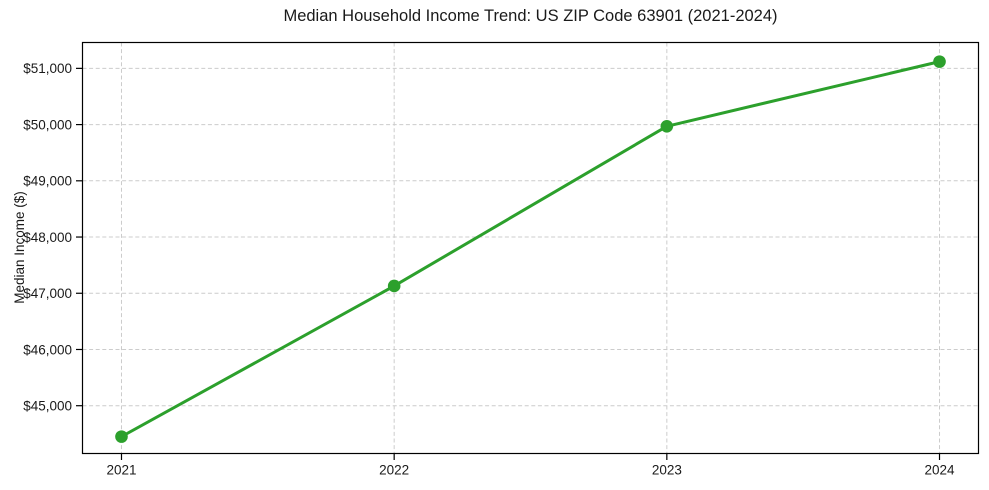  What do you see at coordinates (667, 470) in the screenshot?
I see `x-tick-label: 2023` at bounding box center [667, 470].